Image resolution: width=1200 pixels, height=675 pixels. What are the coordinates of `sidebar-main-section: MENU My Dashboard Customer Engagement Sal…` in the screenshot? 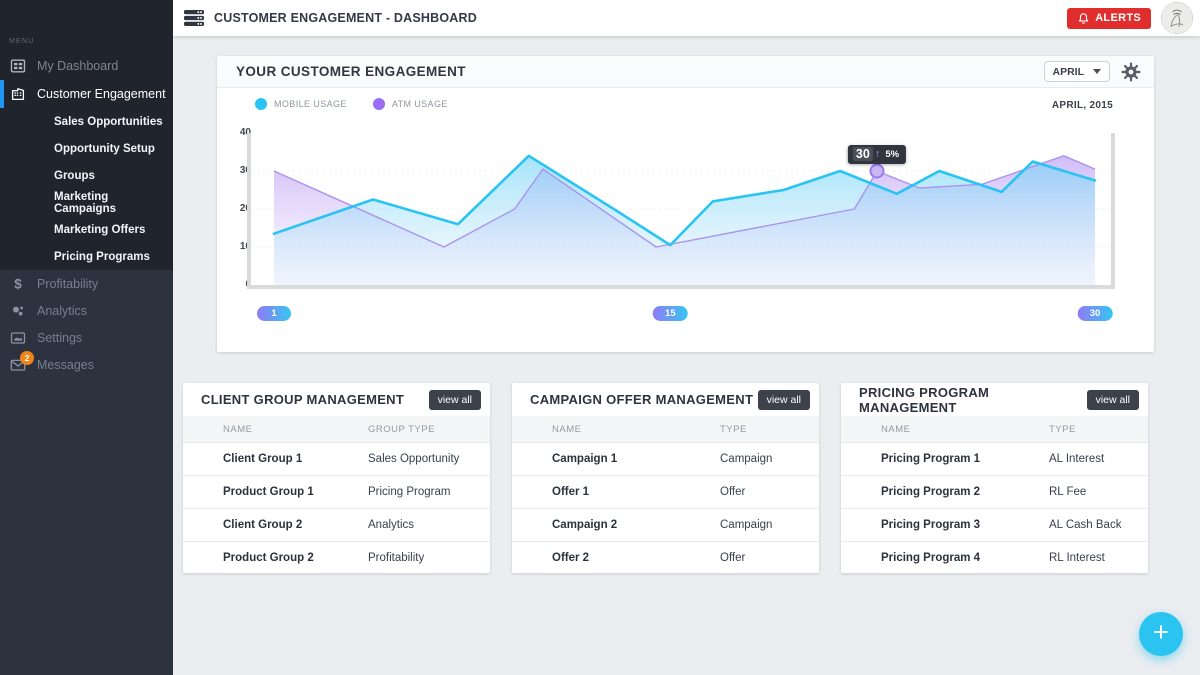 It's located at (86, 135).